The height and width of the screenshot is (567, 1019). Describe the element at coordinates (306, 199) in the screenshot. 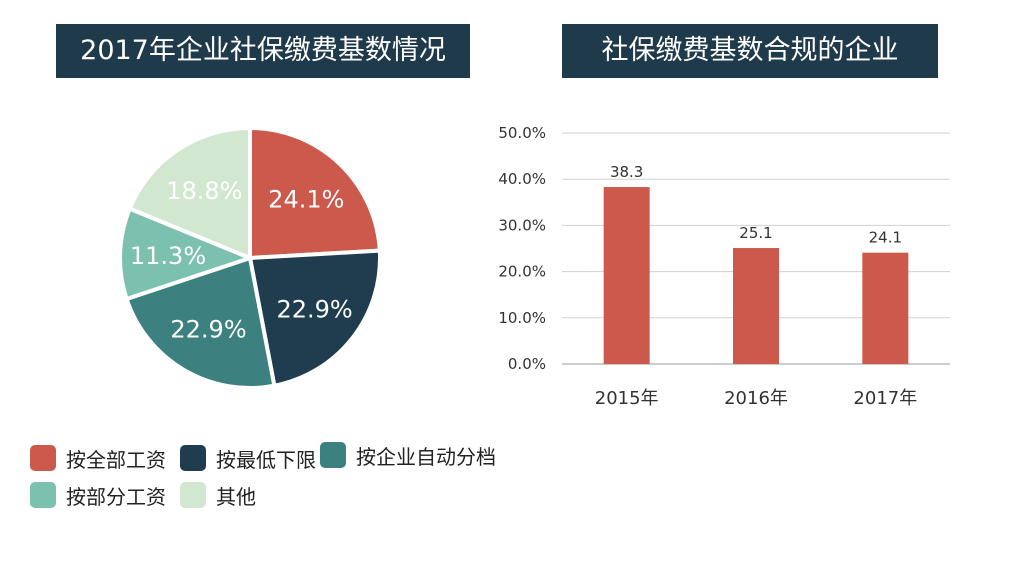

I see `pie-slice-label-0: 24.1%` at that location.